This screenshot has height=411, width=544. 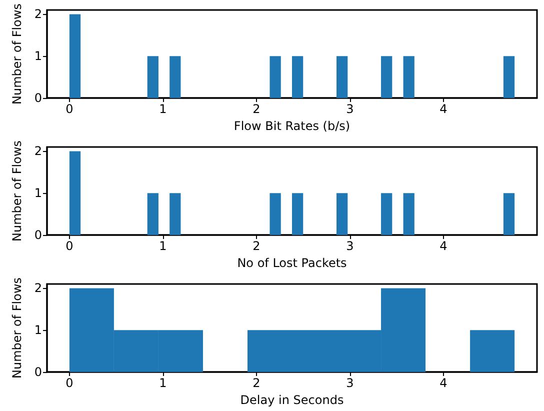 I want to click on x-axis-title: Flow Bit Rates (b/s), so click(x=292, y=126).